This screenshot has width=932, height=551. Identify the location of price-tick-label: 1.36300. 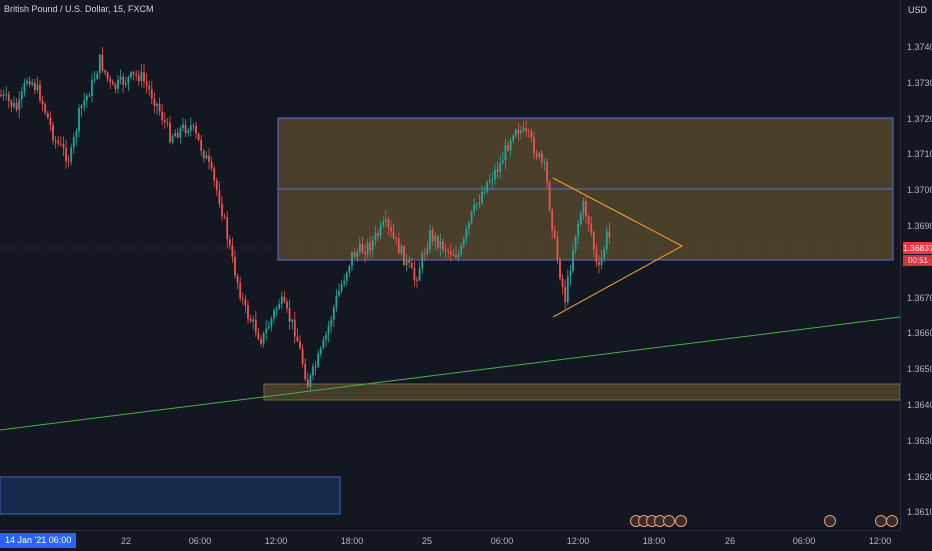
(919, 440).